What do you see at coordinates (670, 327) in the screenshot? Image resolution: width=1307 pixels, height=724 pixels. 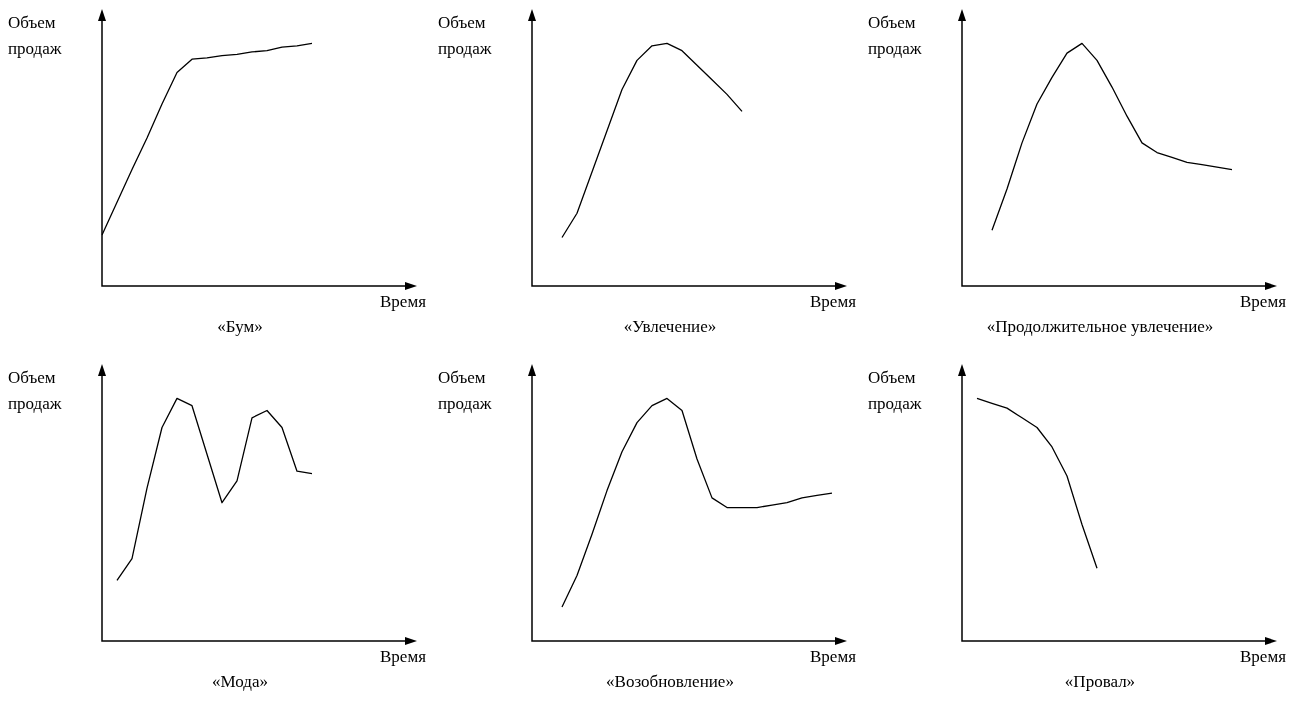 I see `text: «Увлечение»` at bounding box center [670, 327].